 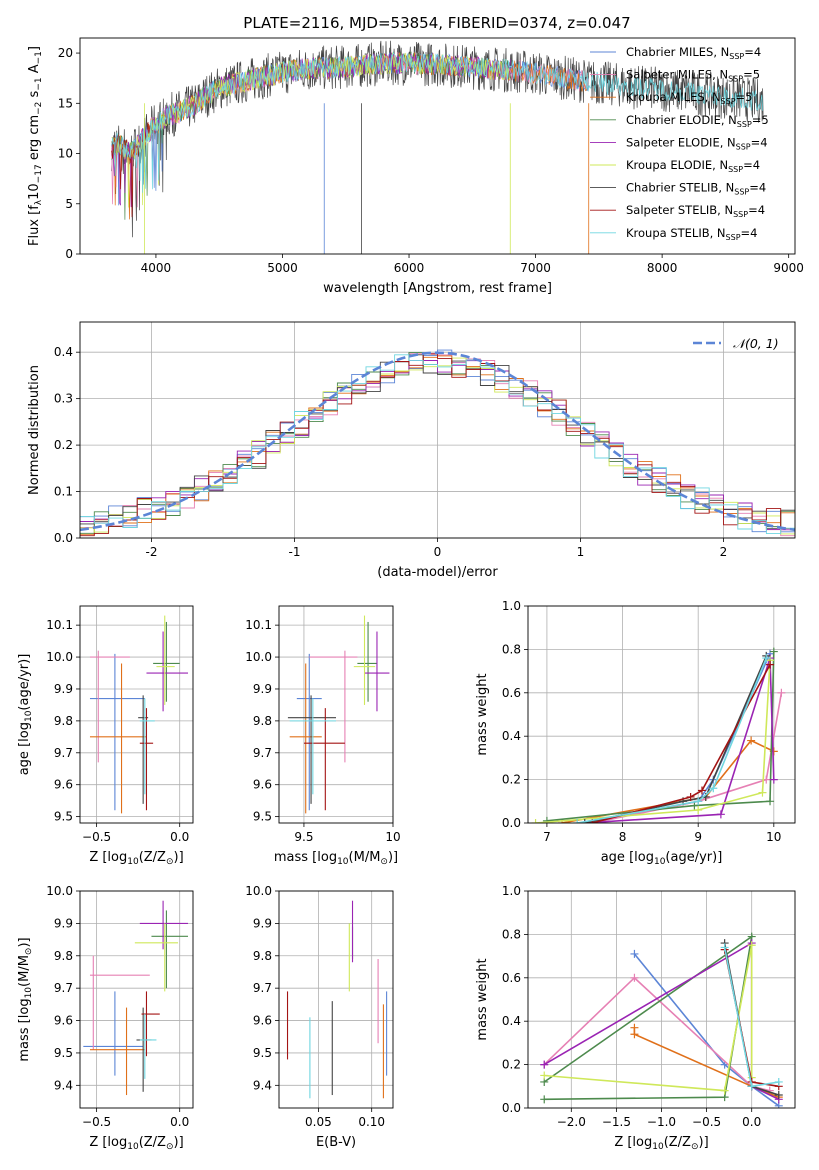 I want to click on legend-label: Salpeter STELIB, NSSP=4, so click(x=695, y=211).